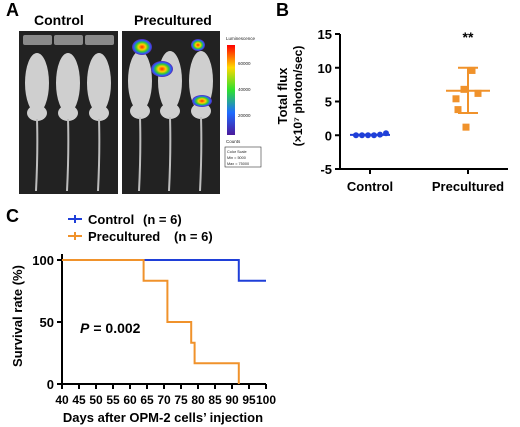 The image size is (520, 427). I want to click on x-tick-label: 65, so click(147, 400).